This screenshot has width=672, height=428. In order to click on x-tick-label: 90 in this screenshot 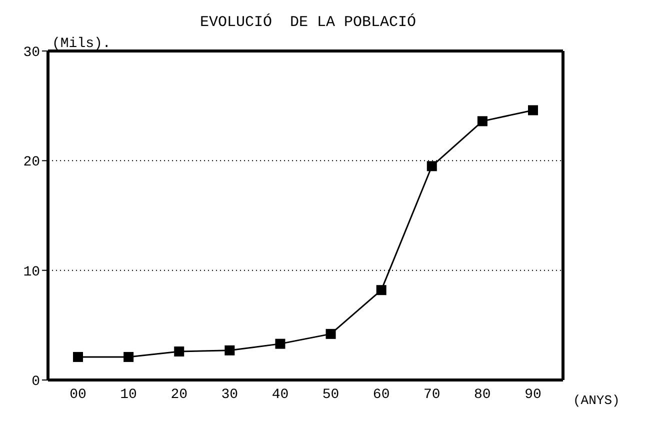, I will do `click(533, 394)`.